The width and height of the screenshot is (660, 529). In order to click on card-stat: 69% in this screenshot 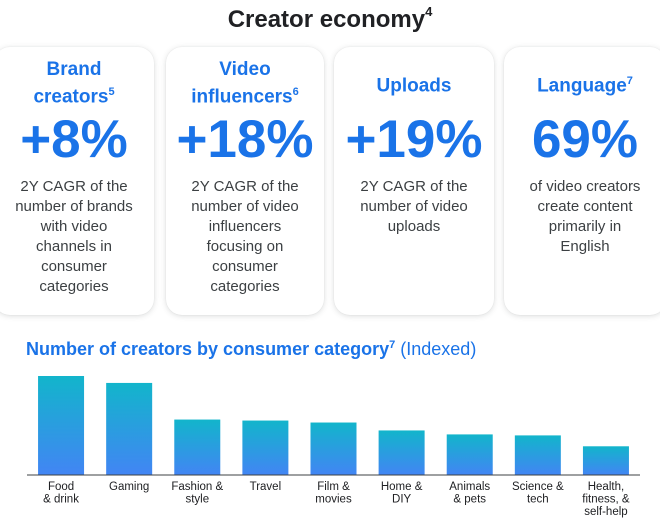, I will do `click(585, 139)`.